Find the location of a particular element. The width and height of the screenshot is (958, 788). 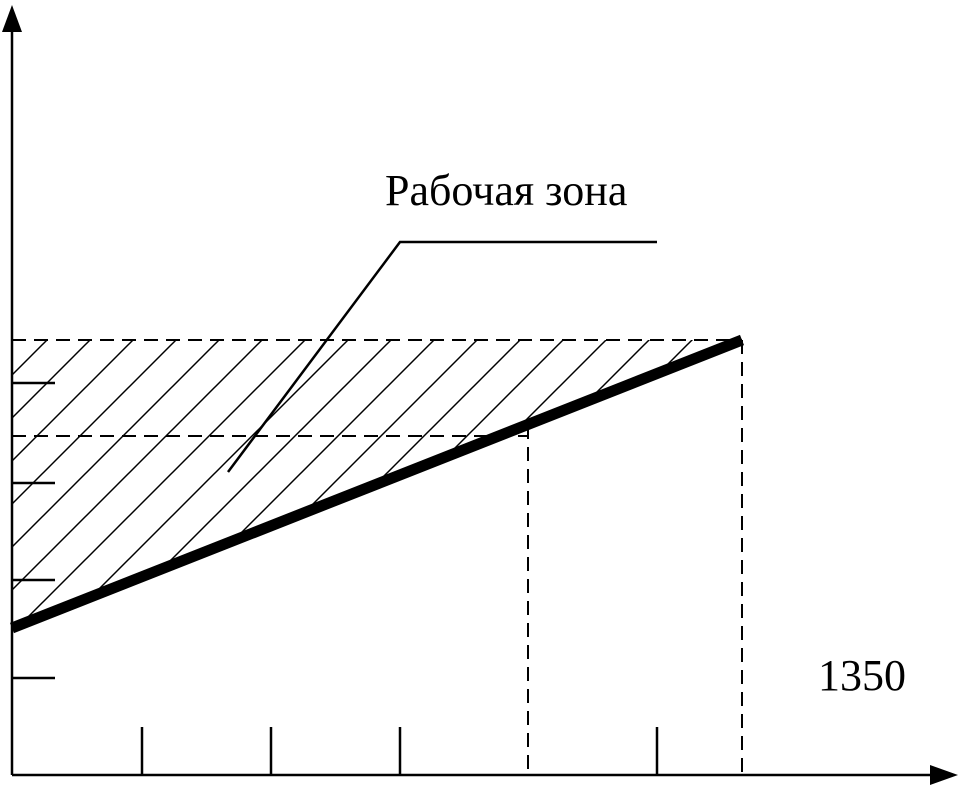

value-label: 1350 is located at coordinates (862, 675).